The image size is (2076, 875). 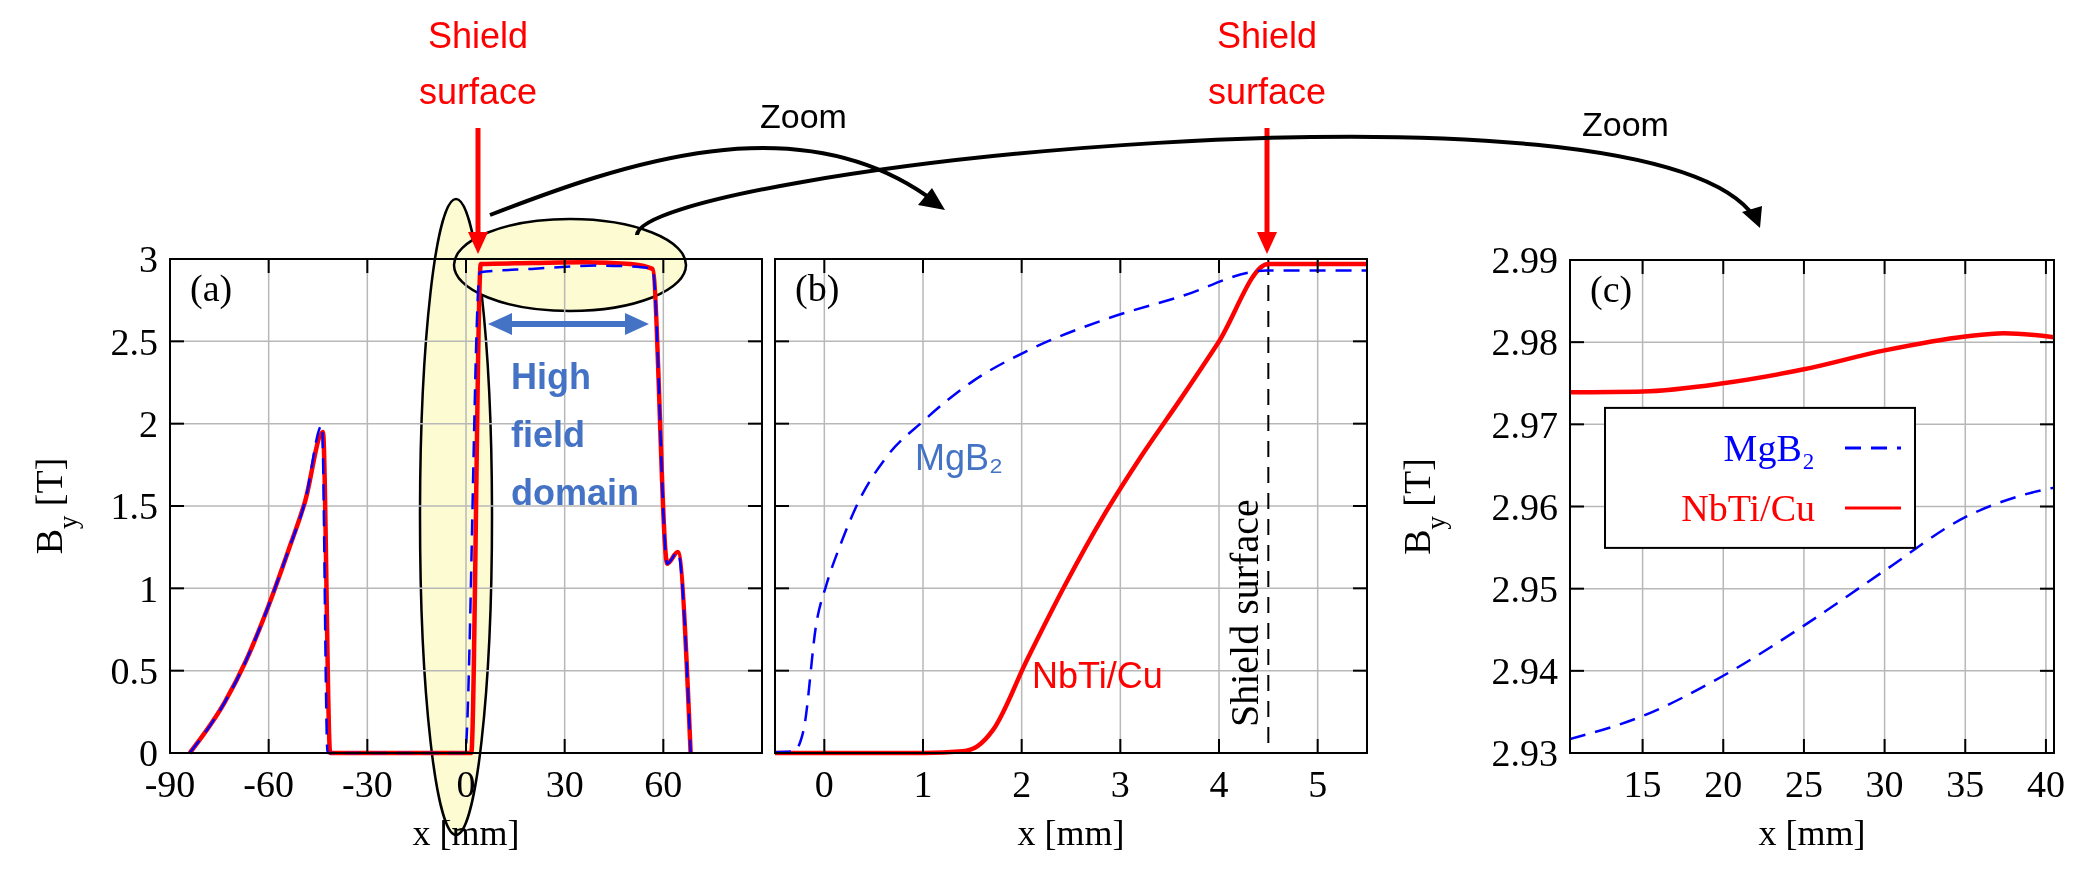 What do you see at coordinates (148, 423) in the screenshot?
I see `y-tick-label: 2` at bounding box center [148, 423].